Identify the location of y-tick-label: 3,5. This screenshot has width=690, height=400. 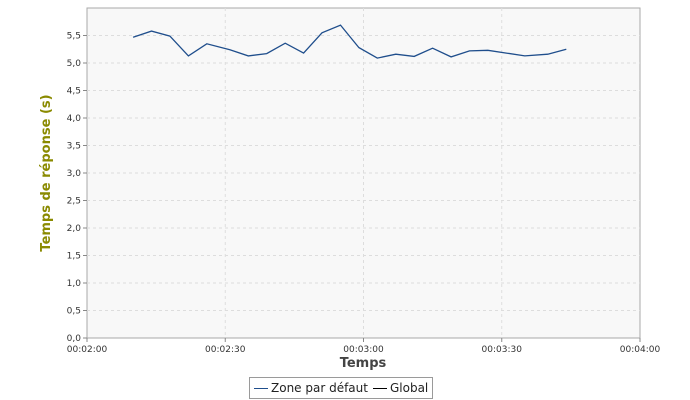
(74, 147).